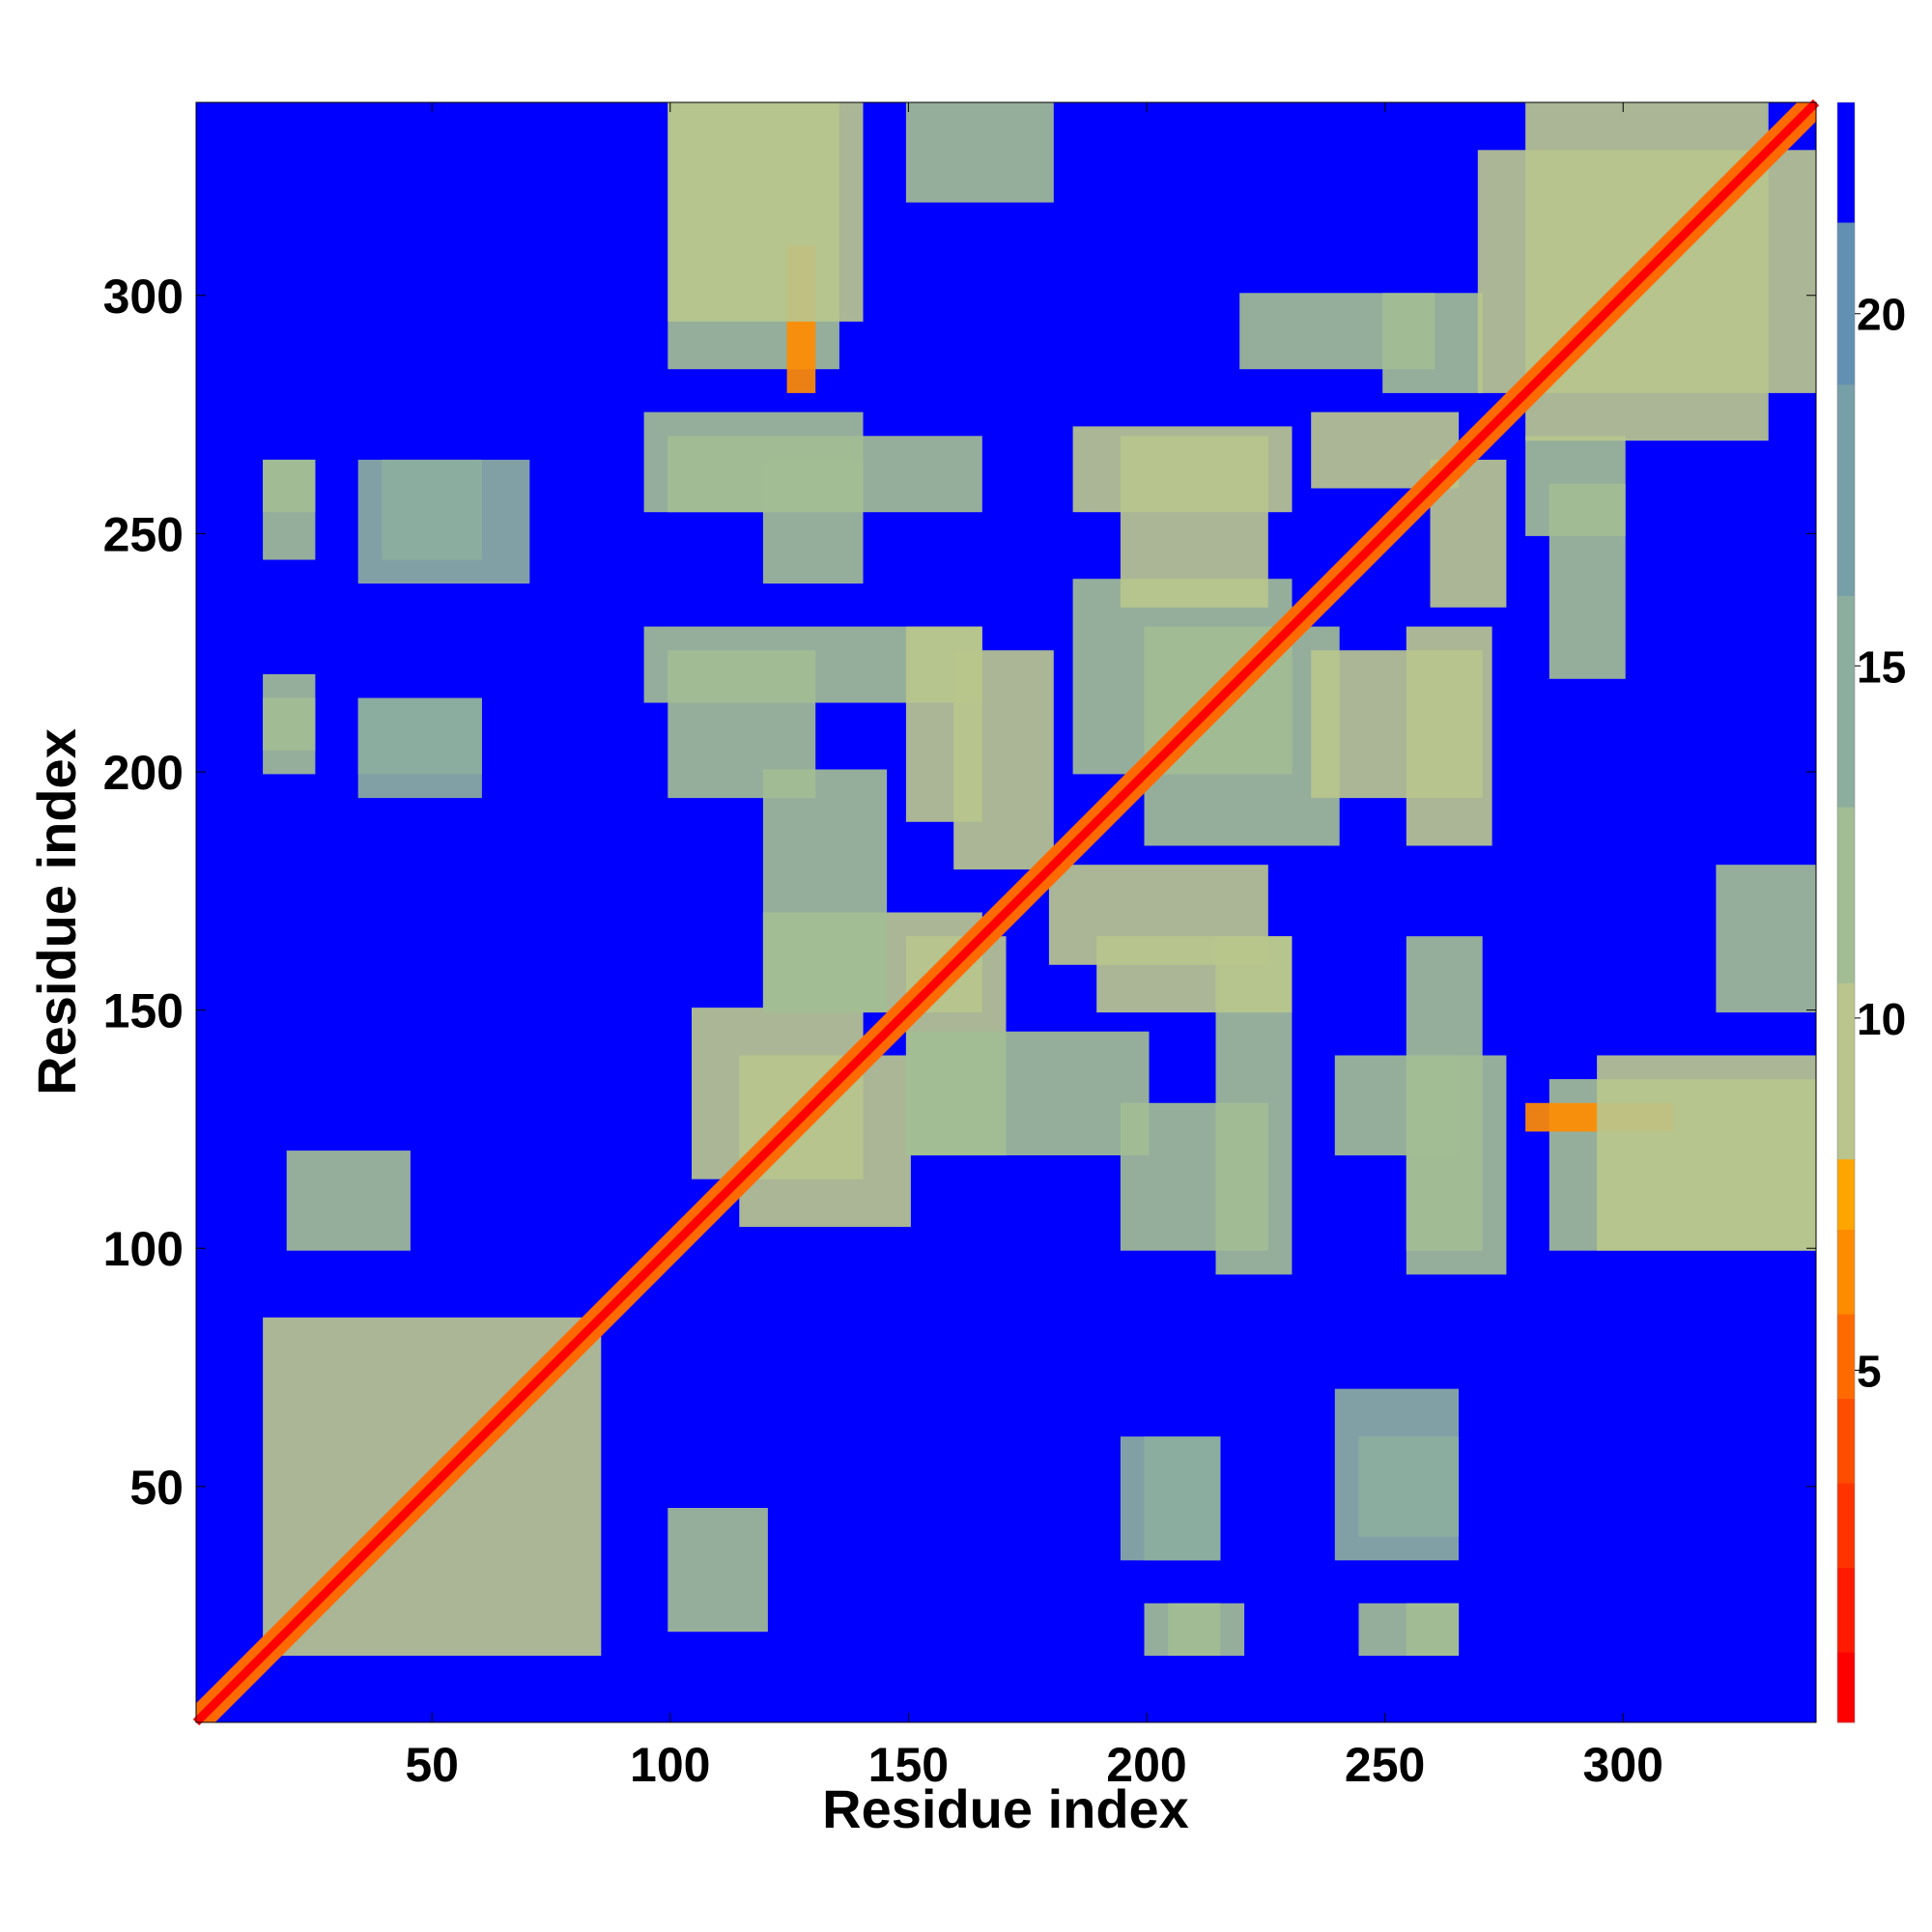  What do you see at coordinates (1881, 315) in the screenshot?
I see `colorbar-tick-label: 20` at bounding box center [1881, 315].